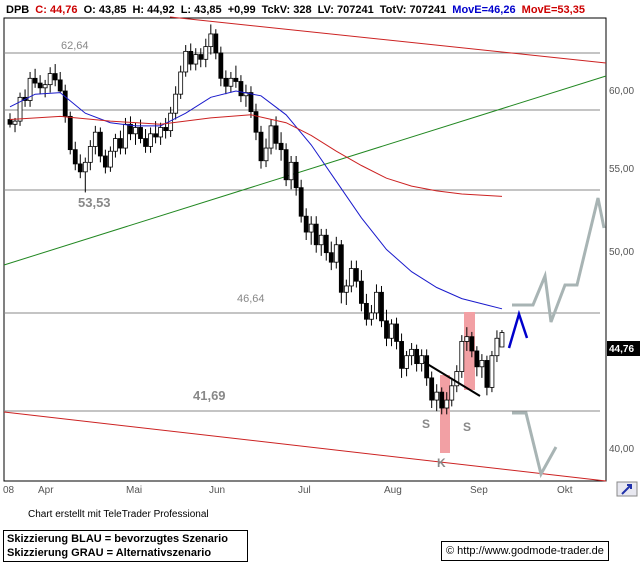 The height and width of the screenshot is (573, 640). What do you see at coordinates (46, 490) in the screenshot?
I see `x-tick-label: Apr` at bounding box center [46, 490].